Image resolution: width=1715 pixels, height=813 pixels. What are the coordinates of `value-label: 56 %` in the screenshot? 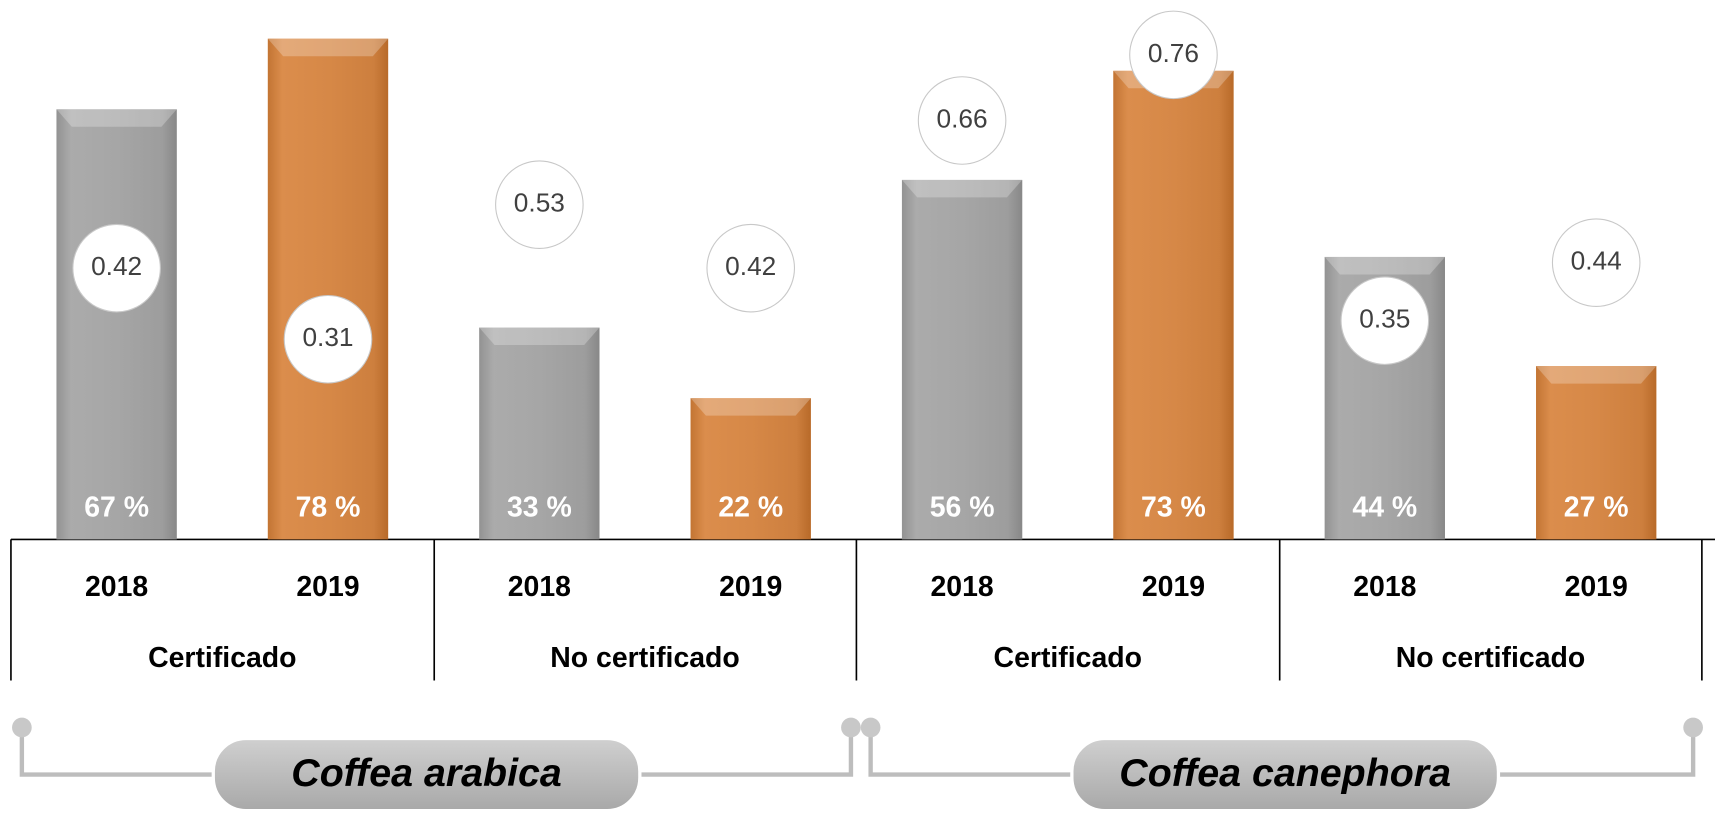 It's located at (962, 507).